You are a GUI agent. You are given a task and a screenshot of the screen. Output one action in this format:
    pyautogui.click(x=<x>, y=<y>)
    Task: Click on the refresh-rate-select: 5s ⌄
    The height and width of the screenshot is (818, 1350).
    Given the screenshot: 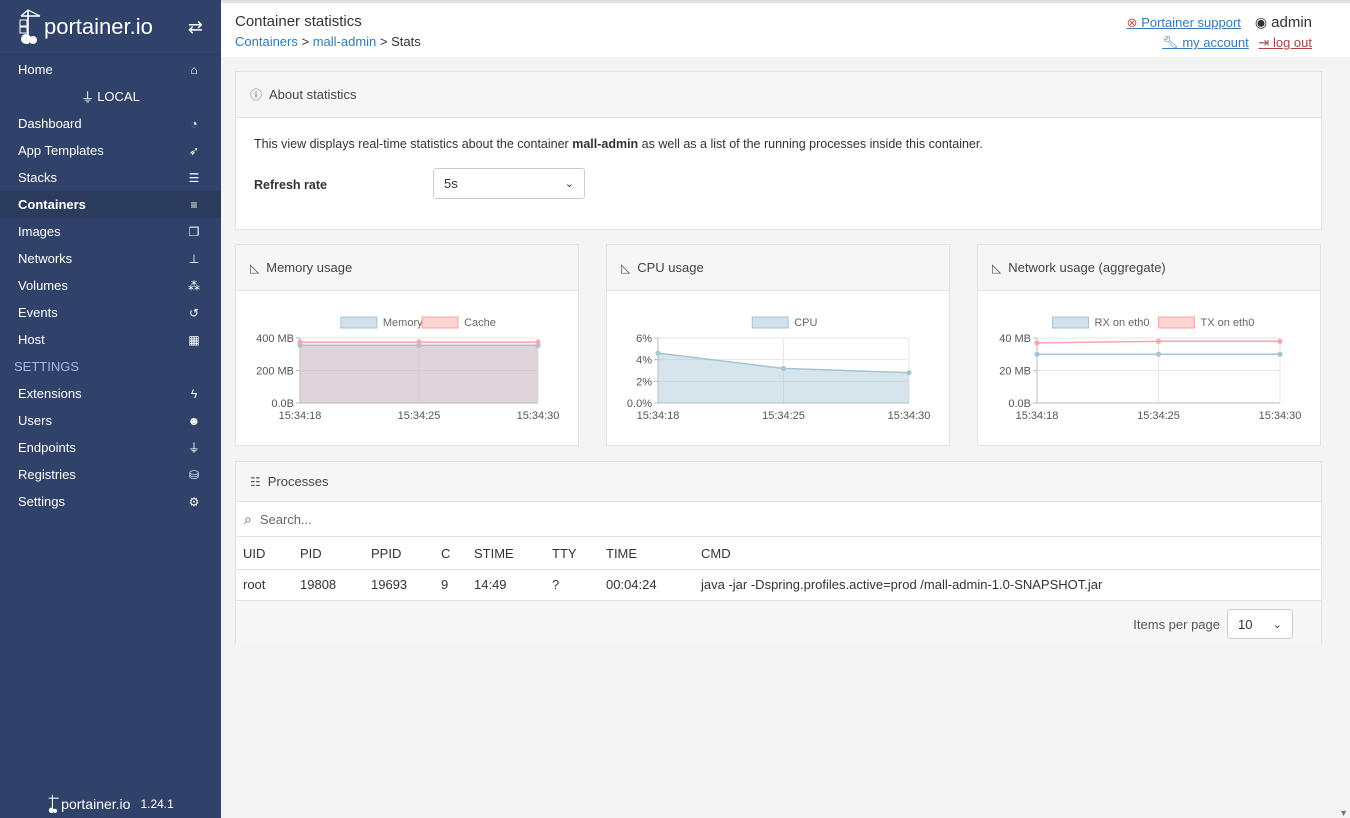 What is the action you would take?
    pyautogui.click(x=509, y=183)
    